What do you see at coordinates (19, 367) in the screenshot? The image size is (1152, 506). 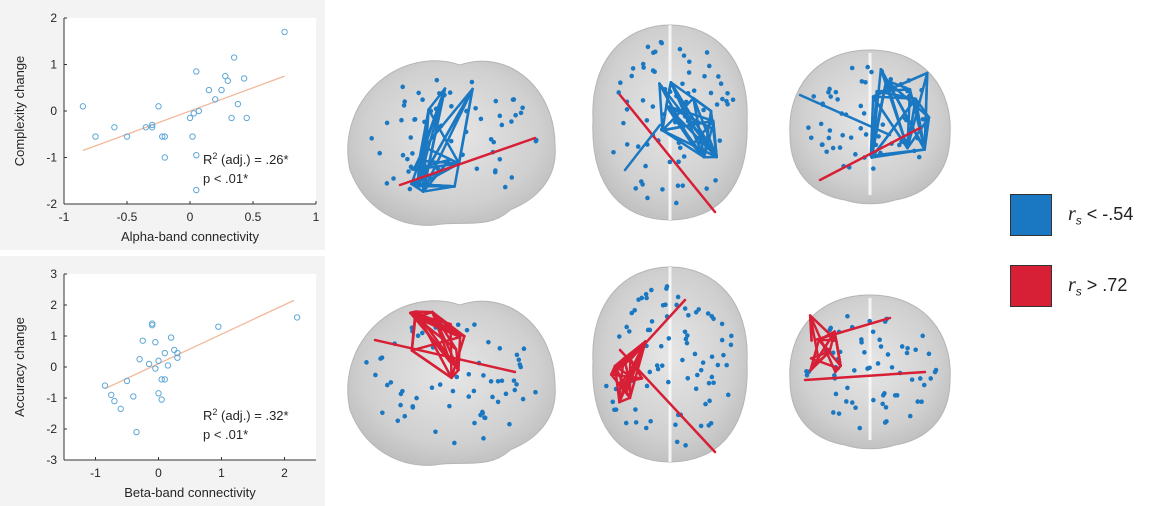 I see `y-axis-label: Accuracy change` at bounding box center [19, 367].